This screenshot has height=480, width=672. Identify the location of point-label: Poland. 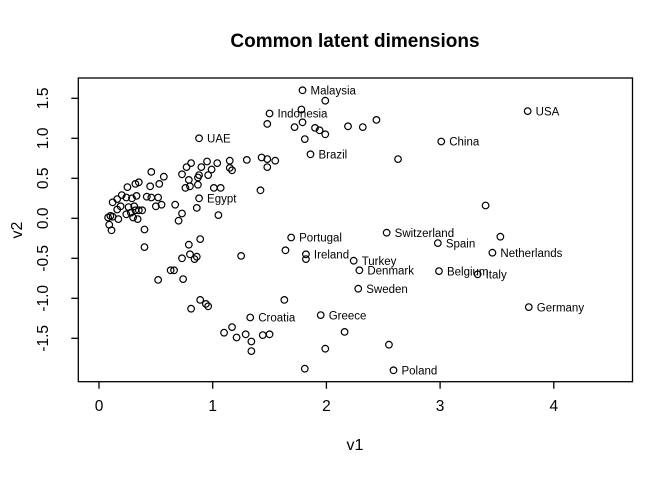
(419, 372).